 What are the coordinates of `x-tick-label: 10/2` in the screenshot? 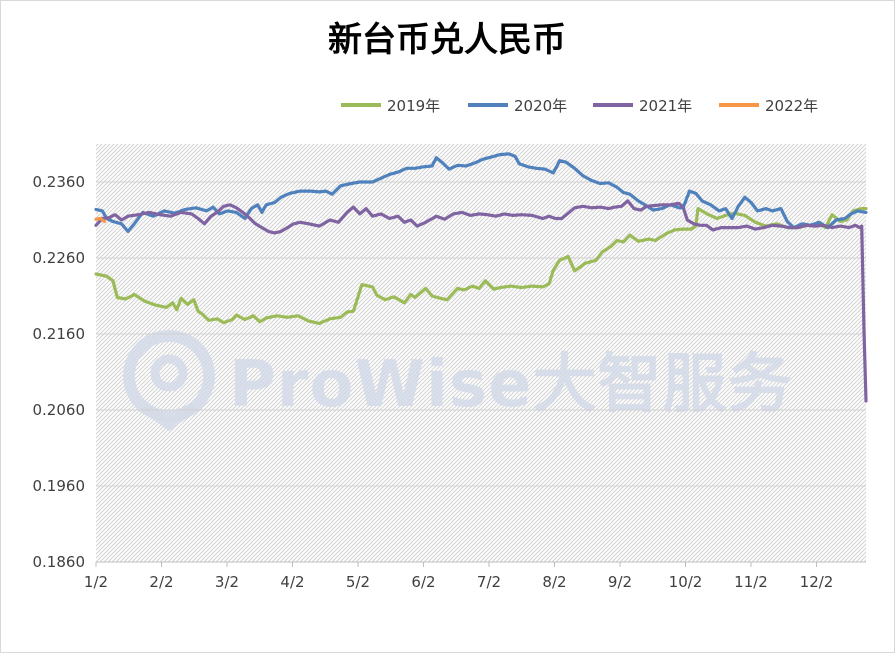 It's located at (686, 582).